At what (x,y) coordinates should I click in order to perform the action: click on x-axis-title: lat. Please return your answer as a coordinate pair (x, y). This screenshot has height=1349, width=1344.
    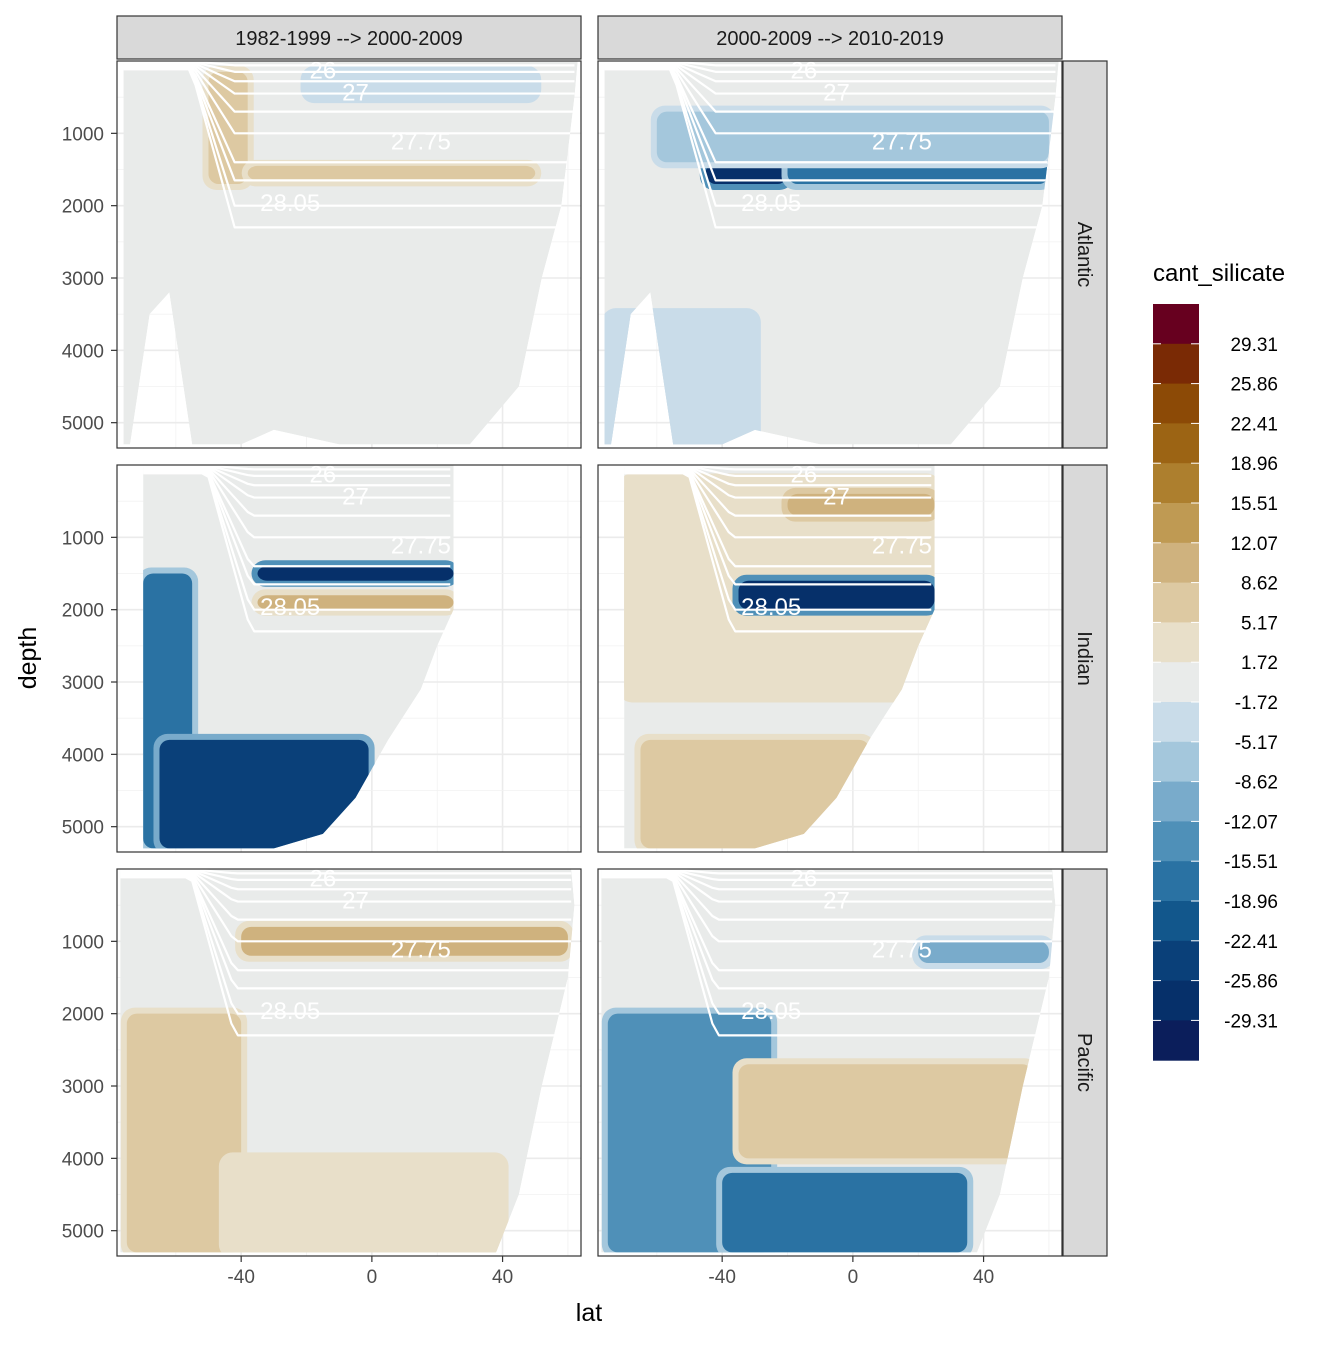
    Looking at the image, I should click on (589, 1313).